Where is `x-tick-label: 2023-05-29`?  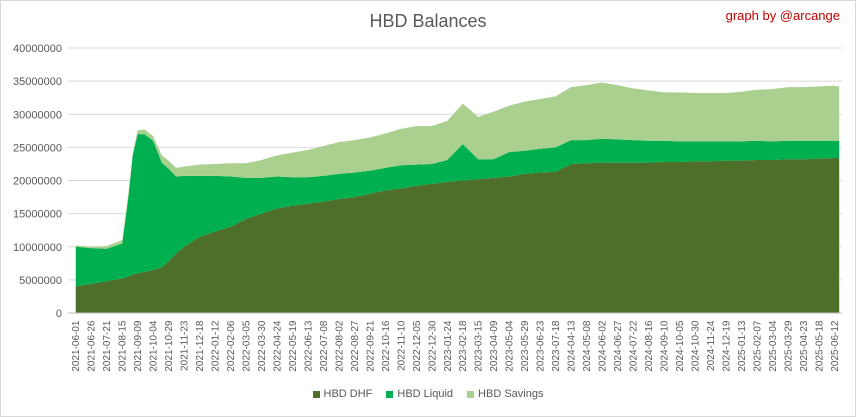 x-tick-label: 2023-05-29 is located at coordinates (525, 346).